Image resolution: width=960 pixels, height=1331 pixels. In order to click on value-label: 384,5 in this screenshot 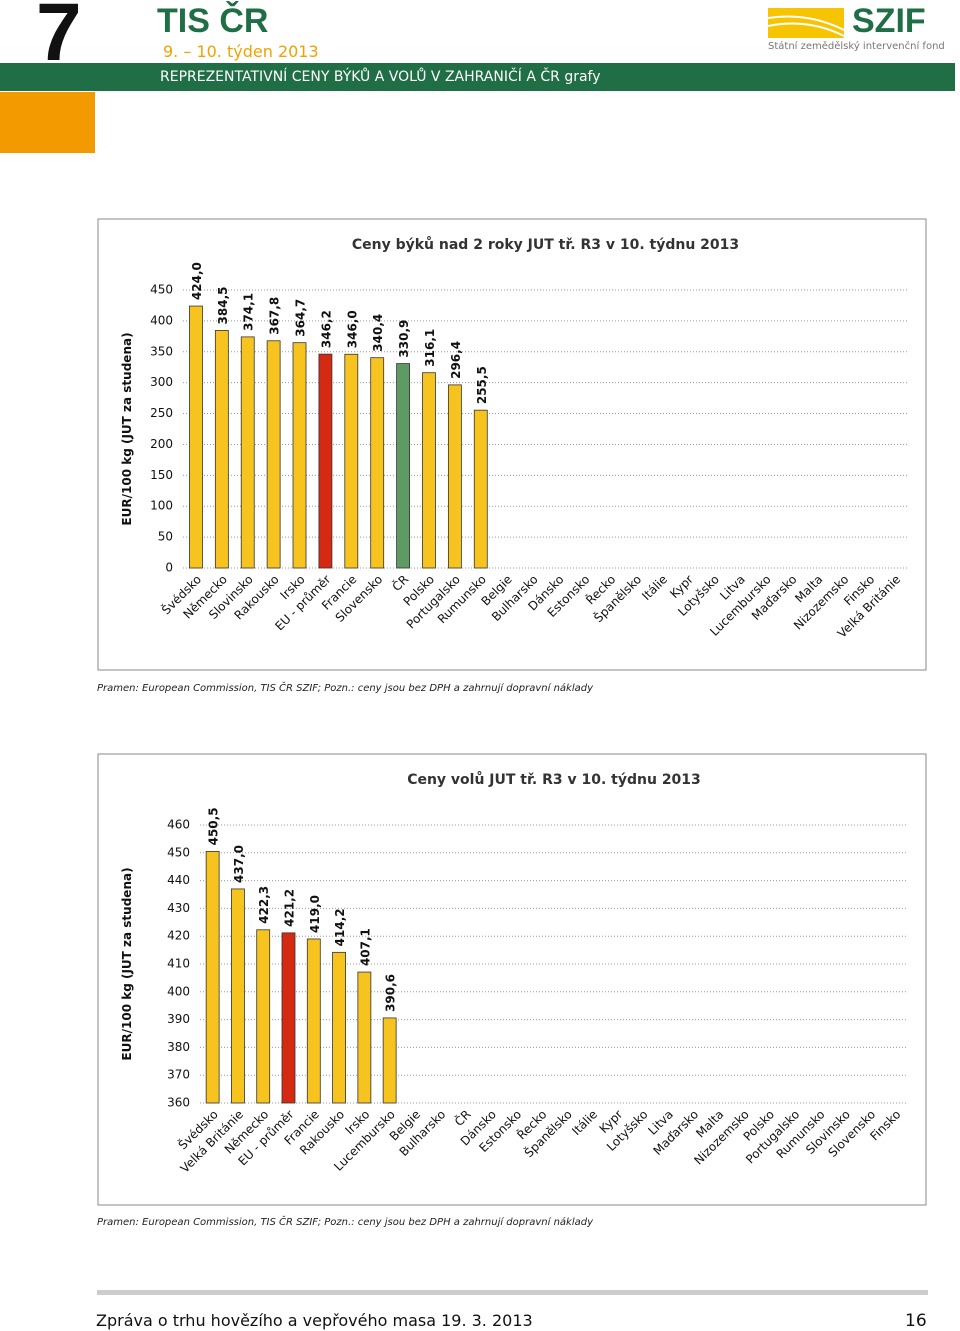, I will do `click(223, 305)`.